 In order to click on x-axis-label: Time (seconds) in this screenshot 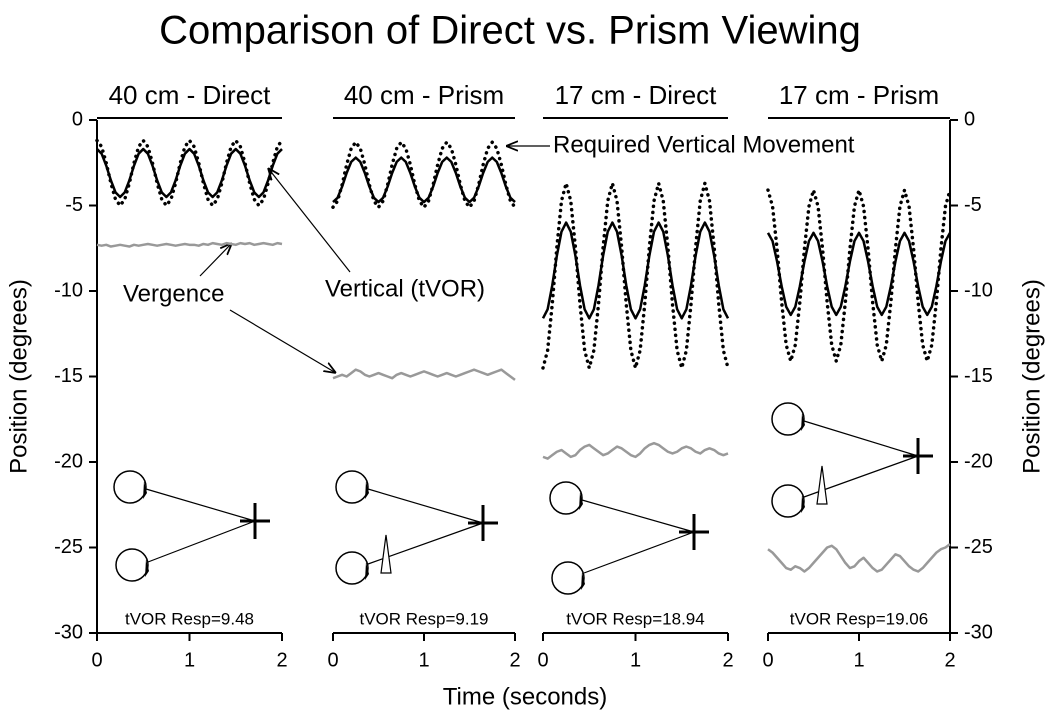, I will do `click(525, 696)`.